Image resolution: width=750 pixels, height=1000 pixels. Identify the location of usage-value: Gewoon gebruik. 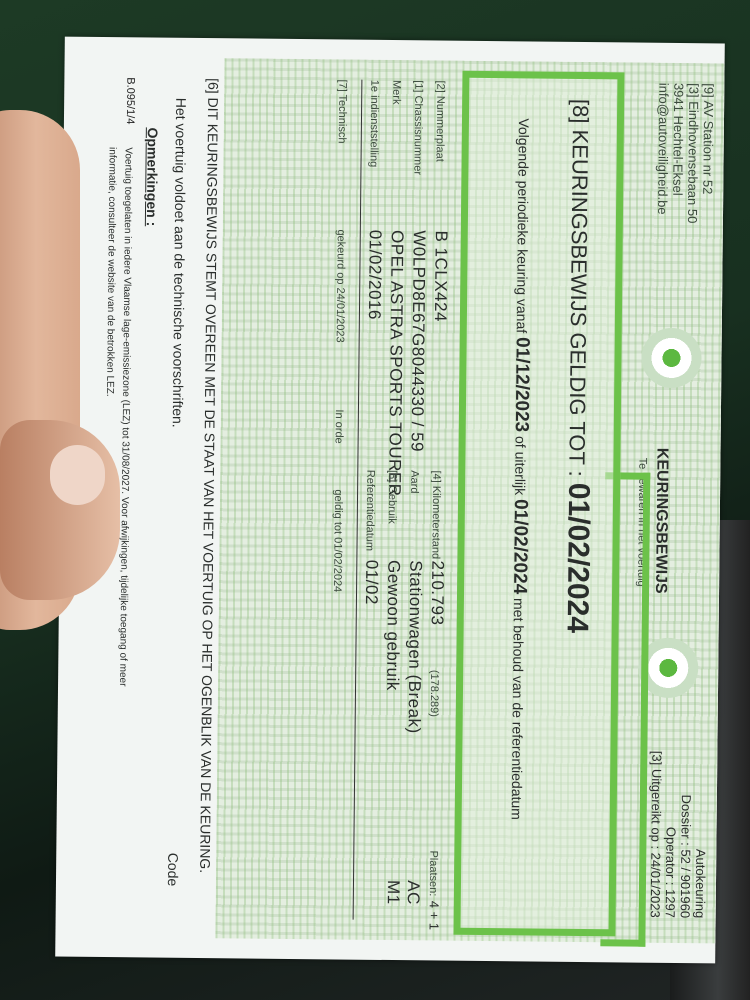
(393, 625).